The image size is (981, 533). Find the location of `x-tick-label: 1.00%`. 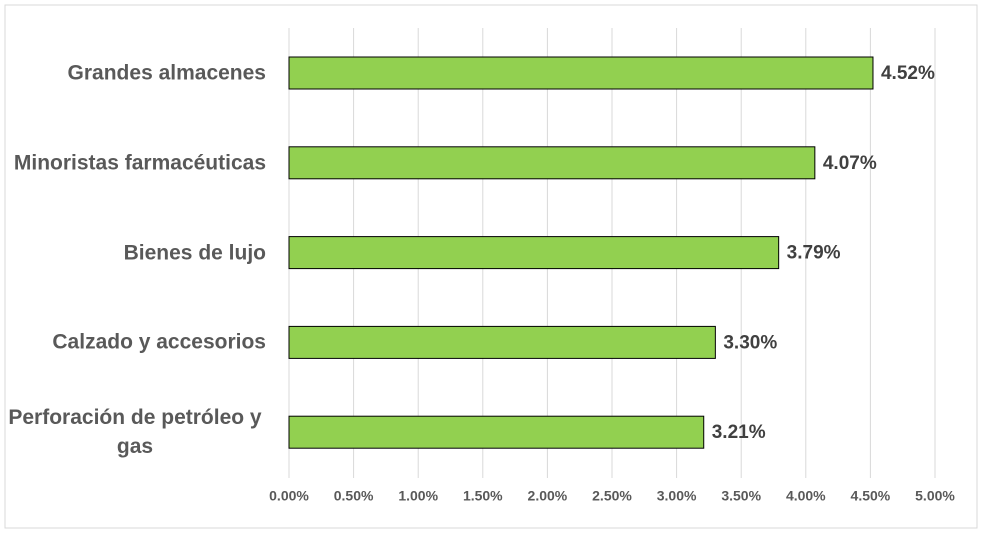

x-tick-label: 1.00% is located at coordinates (418, 496).